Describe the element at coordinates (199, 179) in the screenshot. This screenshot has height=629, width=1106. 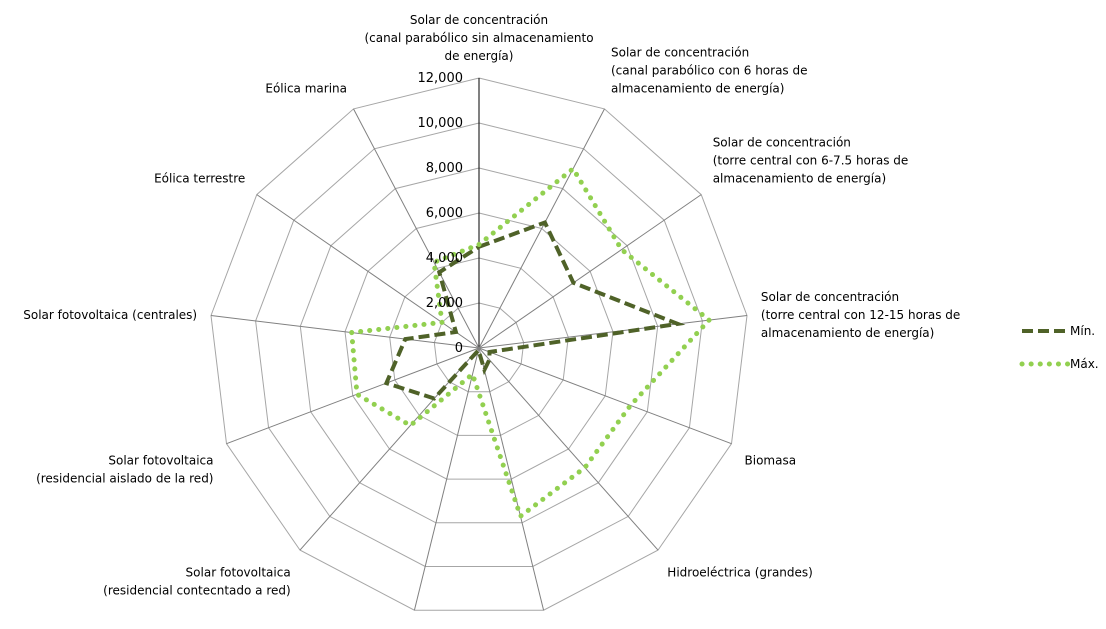
I see `category-label: Eólica terrestre` at that location.